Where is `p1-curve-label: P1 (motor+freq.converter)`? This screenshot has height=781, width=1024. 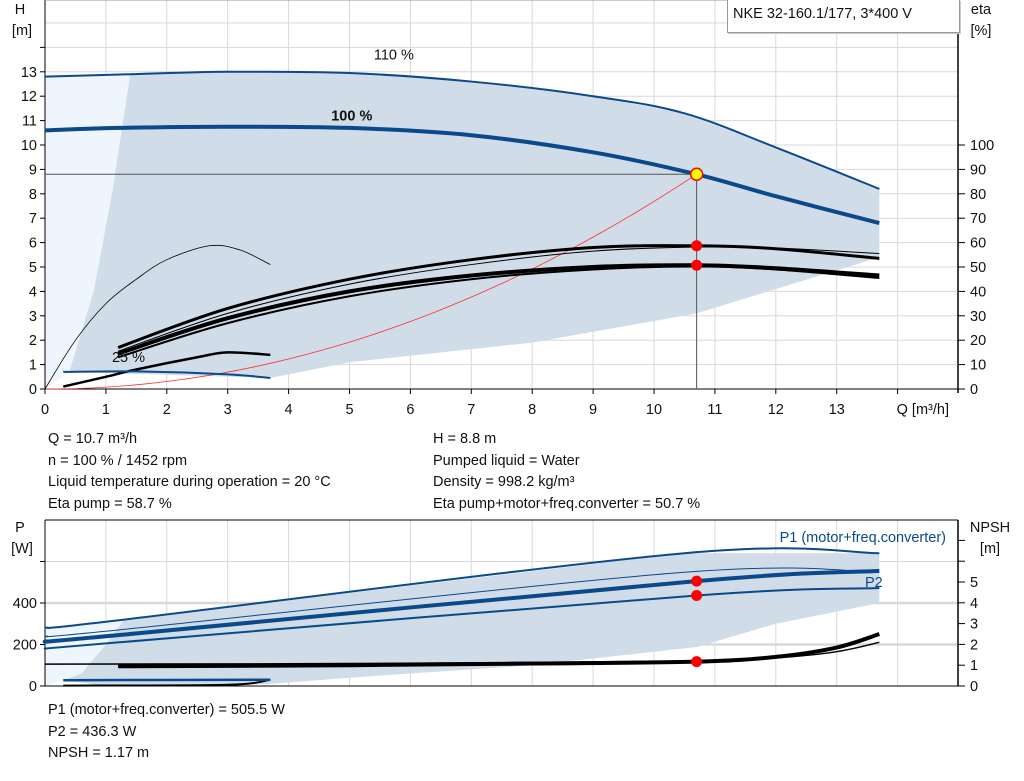 p1-curve-label: P1 (motor+freq.converter) is located at coordinates (863, 538).